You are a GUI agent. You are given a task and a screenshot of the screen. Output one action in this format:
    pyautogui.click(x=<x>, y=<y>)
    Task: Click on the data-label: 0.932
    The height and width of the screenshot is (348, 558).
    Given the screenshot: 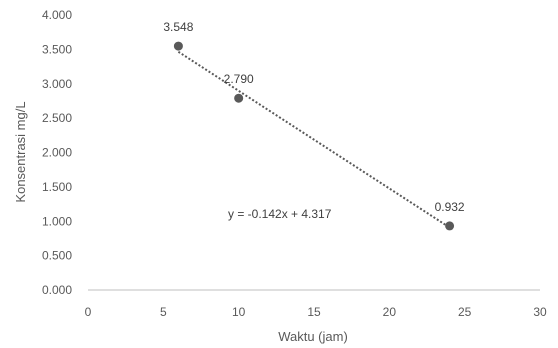 What is the action you would take?
    pyautogui.click(x=450, y=207)
    